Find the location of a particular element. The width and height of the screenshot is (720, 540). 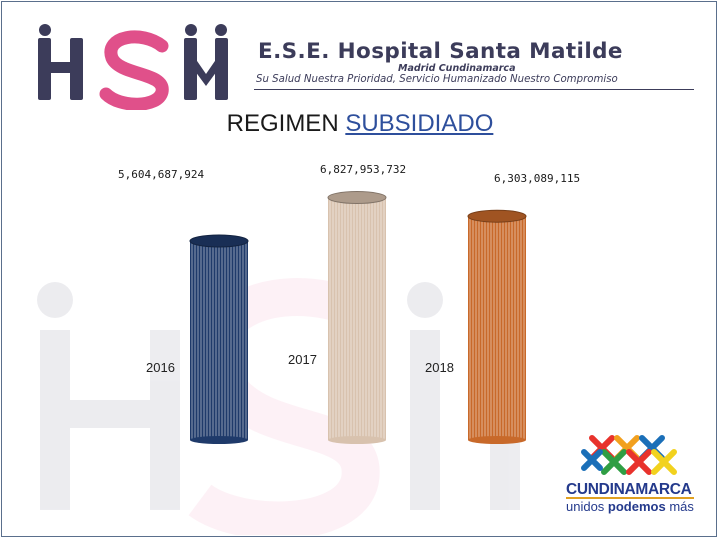

value-label-2016: 5,604,687,924 is located at coordinates (161, 174).